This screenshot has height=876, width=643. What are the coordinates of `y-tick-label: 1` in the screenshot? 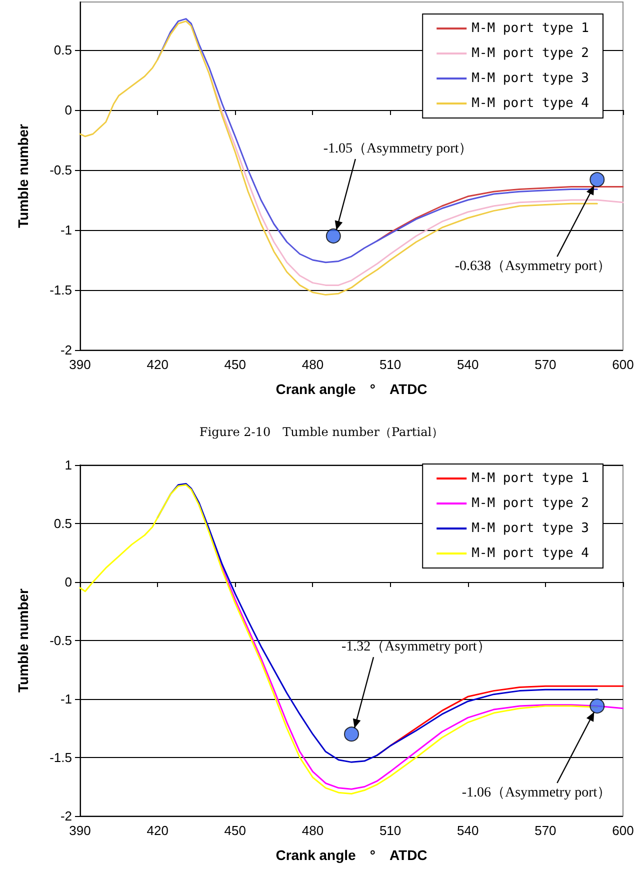 It's located at (68, 465).